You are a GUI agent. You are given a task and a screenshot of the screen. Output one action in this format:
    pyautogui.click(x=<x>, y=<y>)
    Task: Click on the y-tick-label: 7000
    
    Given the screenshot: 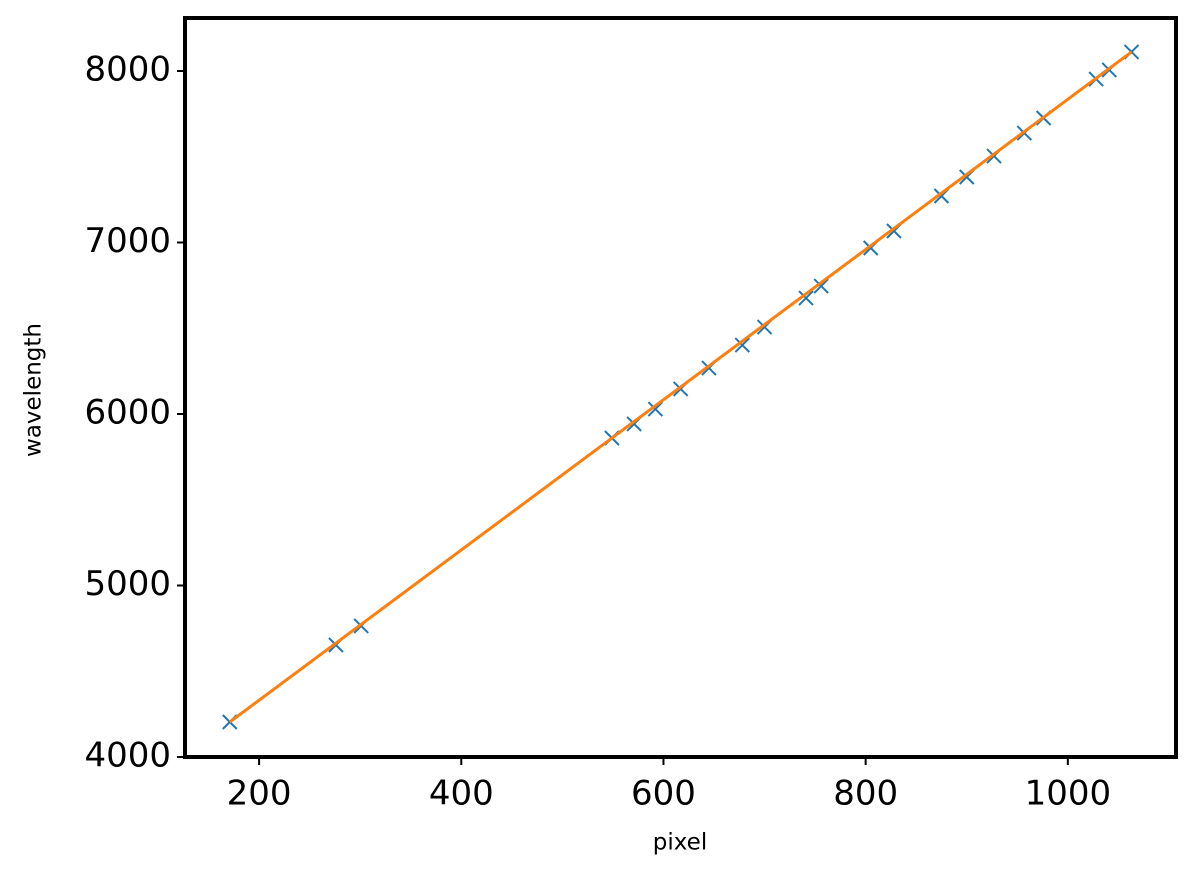 What is the action you would take?
    pyautogui.click(x=127, y=241)
    